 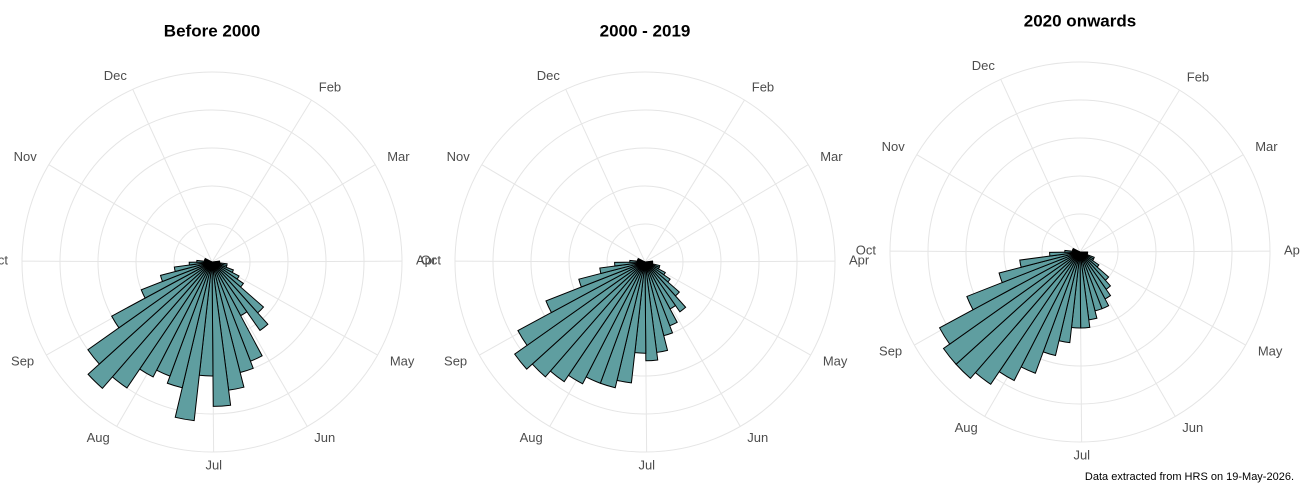 I want to click on caption: Data extracted from HRS on 19-May-2026., so click(x=1189, y=477).